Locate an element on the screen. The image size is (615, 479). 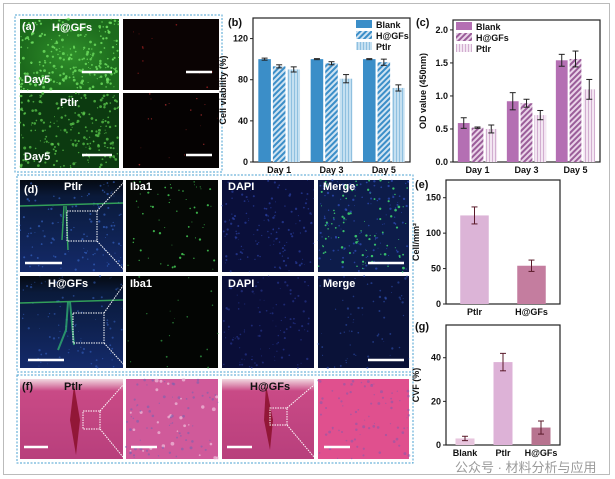
he-ptlr-detail is located at coordinates (172, 419).